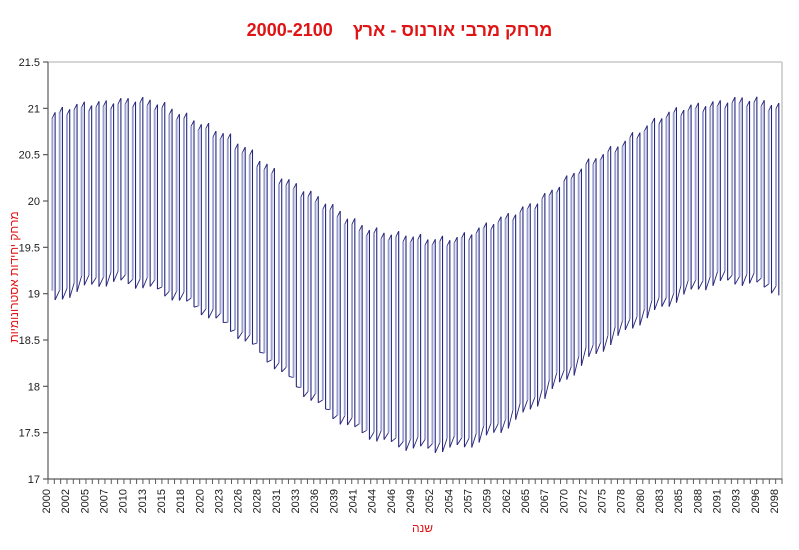 Image resolution: width=799 pixels, height=550 pixels. I want to click on chart-title: מרחק מרבי אורנוס - ארץ 2000-2100, so click(399, 30).